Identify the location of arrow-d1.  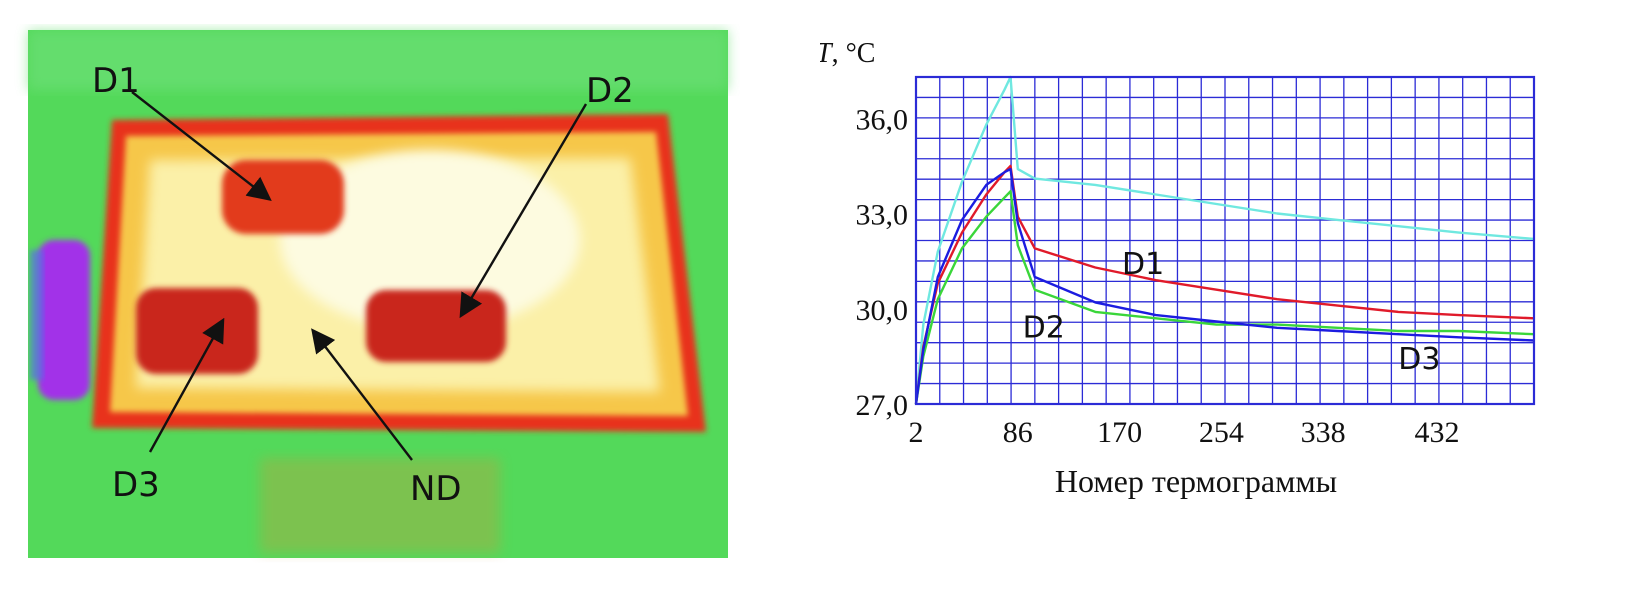
(201, 146).